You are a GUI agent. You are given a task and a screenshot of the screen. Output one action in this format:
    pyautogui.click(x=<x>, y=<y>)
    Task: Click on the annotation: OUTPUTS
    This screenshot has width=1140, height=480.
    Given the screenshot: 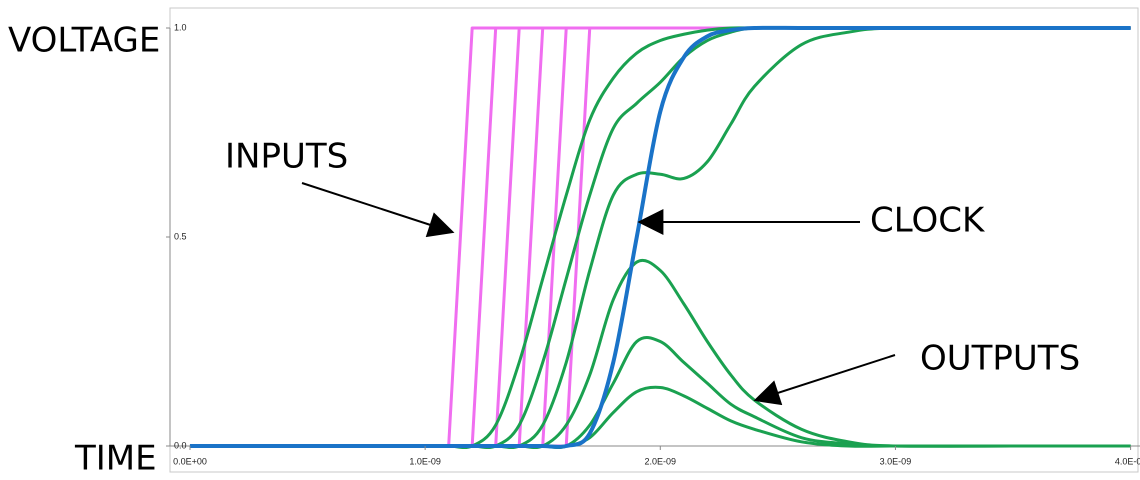 What is the action you would take?
    pyautogui.click(x=1000, y=359)
    